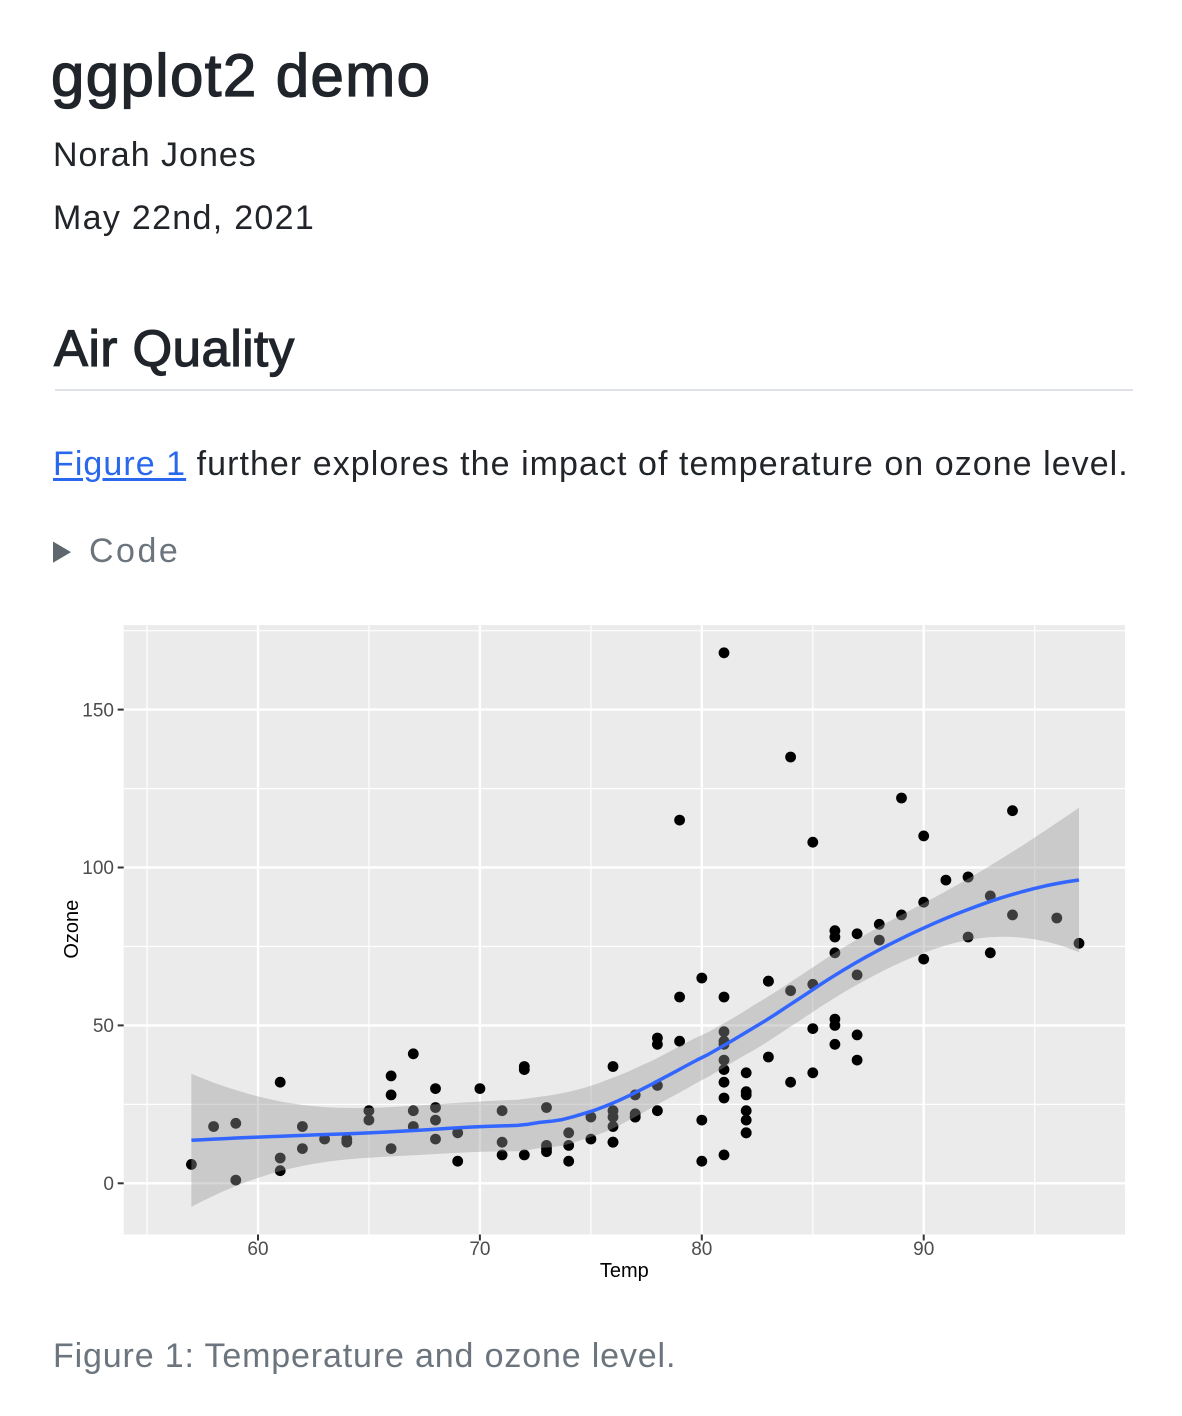 The width and height of the screenshot is (1182, 1416). I want to click on svg-text: 0, so click(108, 1184).